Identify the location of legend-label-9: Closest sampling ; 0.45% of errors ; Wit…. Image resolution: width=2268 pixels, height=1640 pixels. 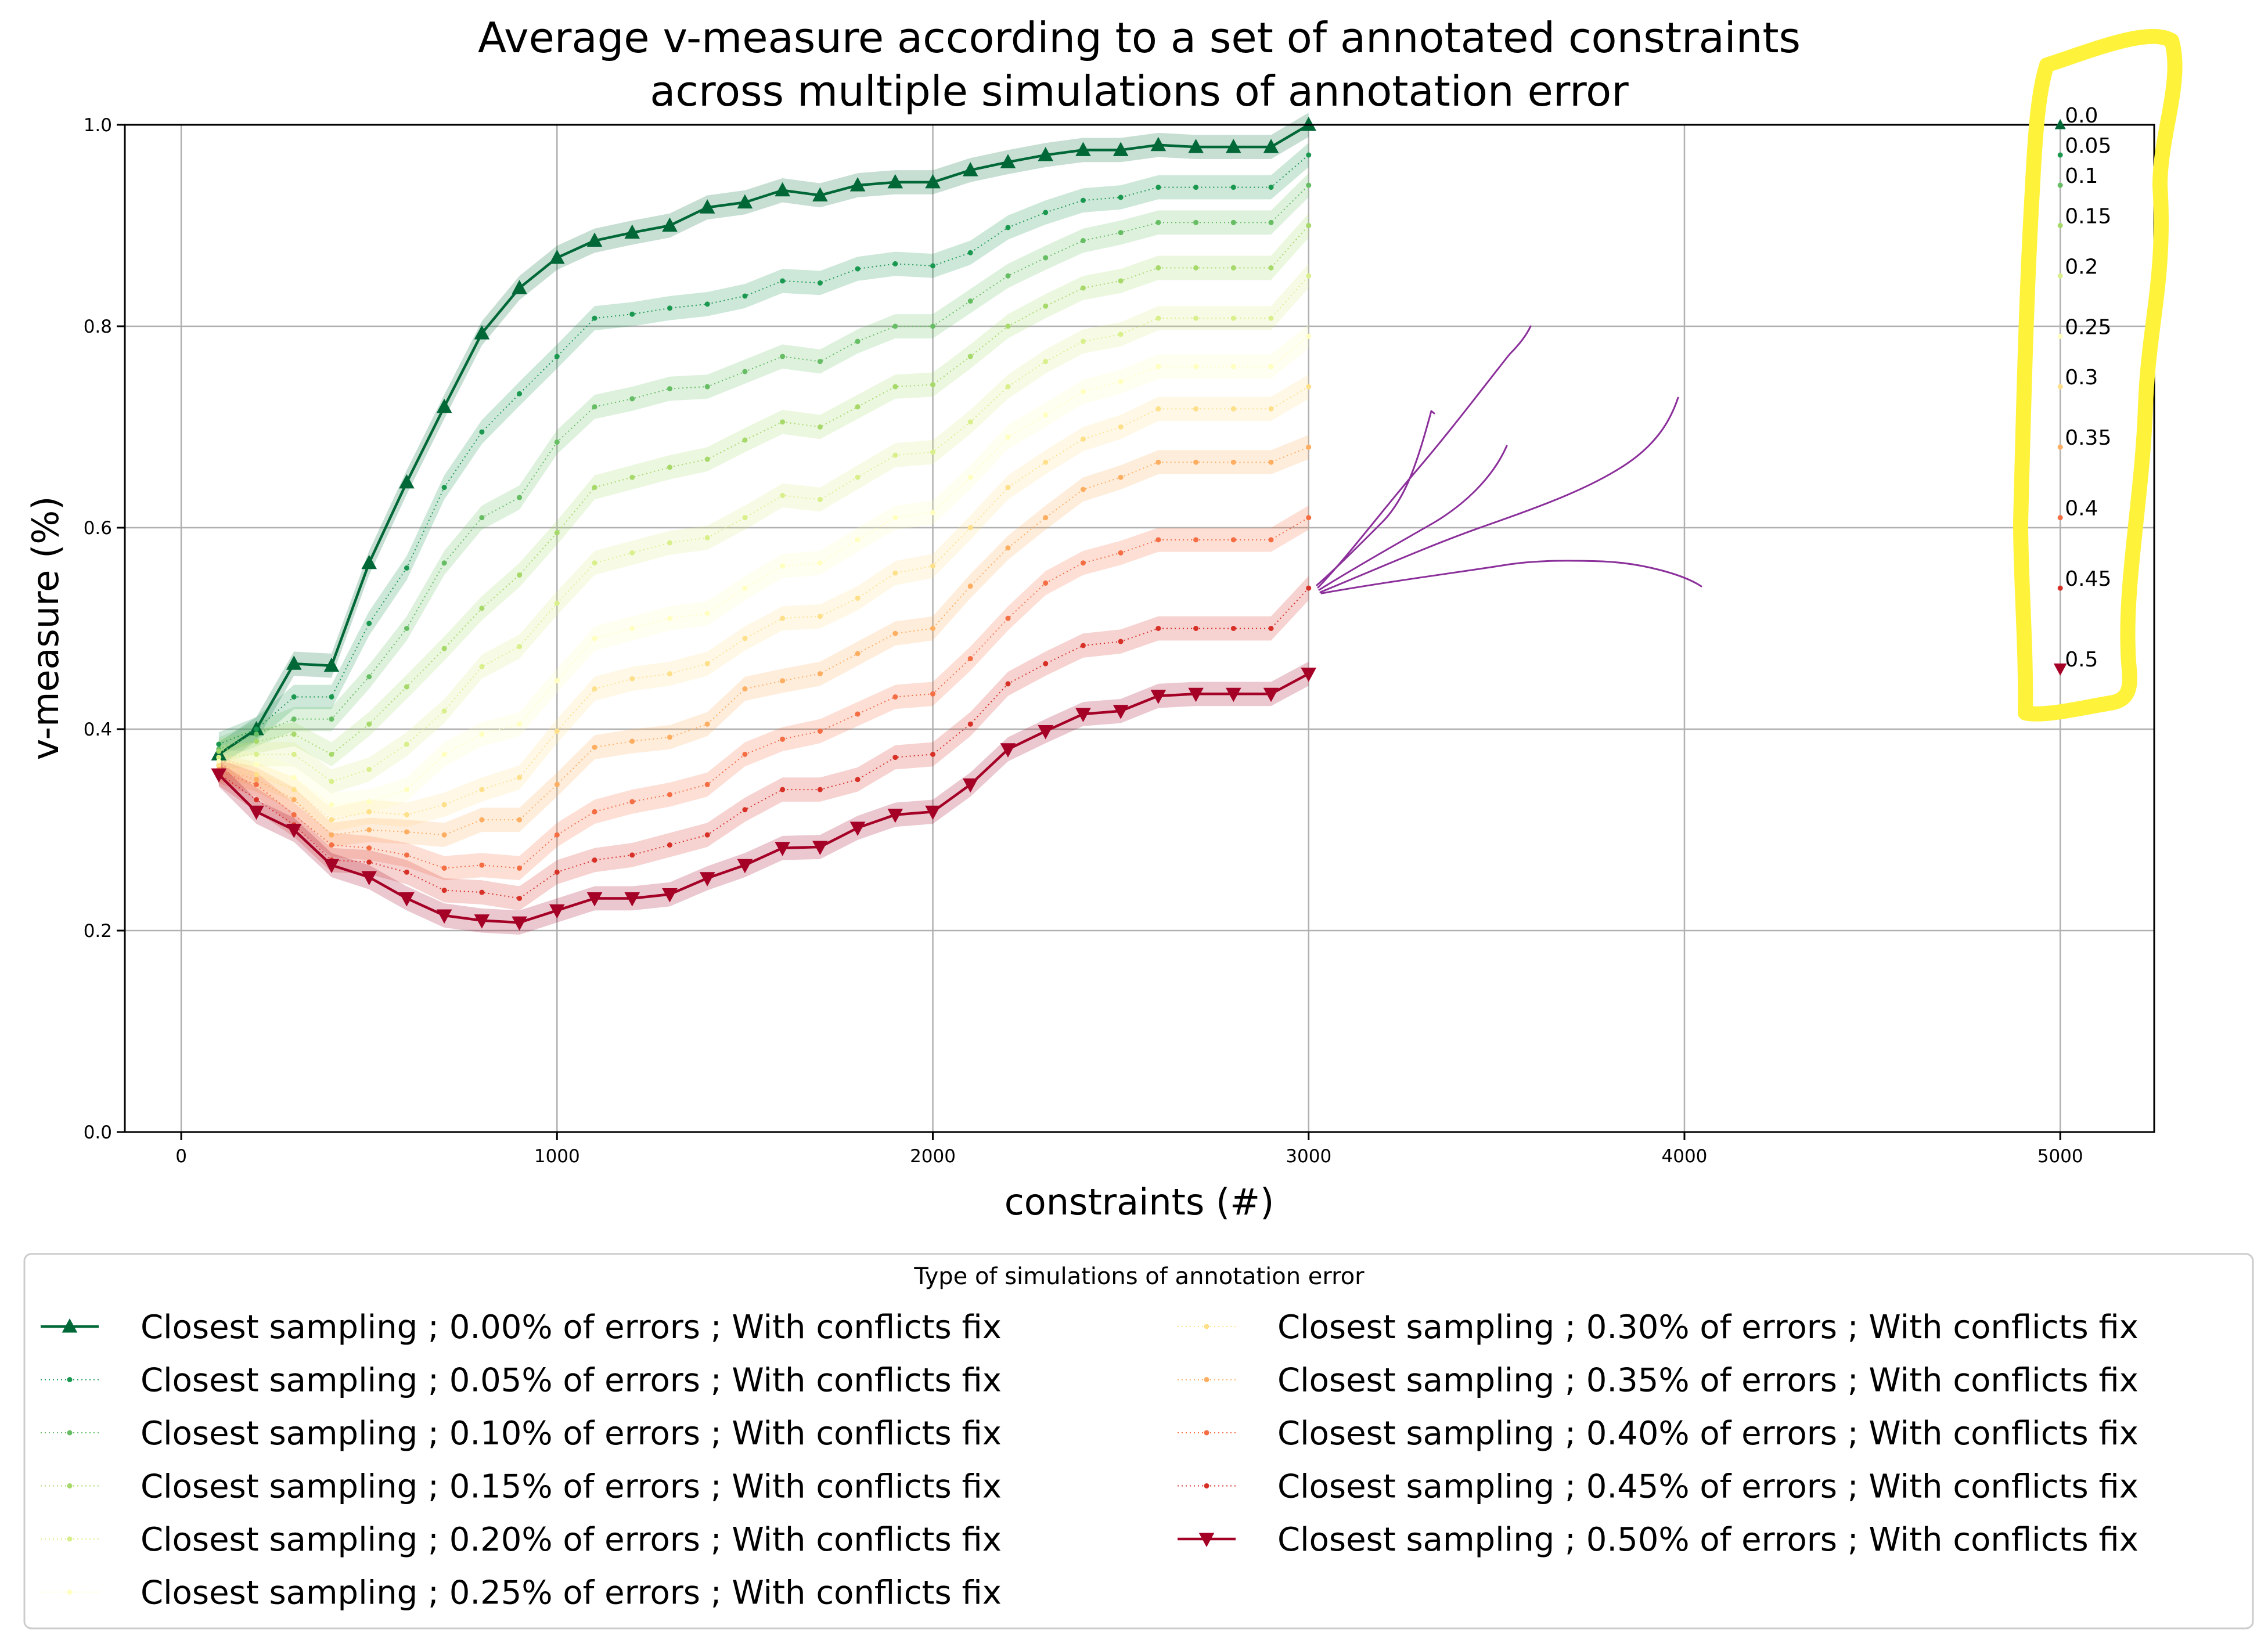
(1708, 1487).